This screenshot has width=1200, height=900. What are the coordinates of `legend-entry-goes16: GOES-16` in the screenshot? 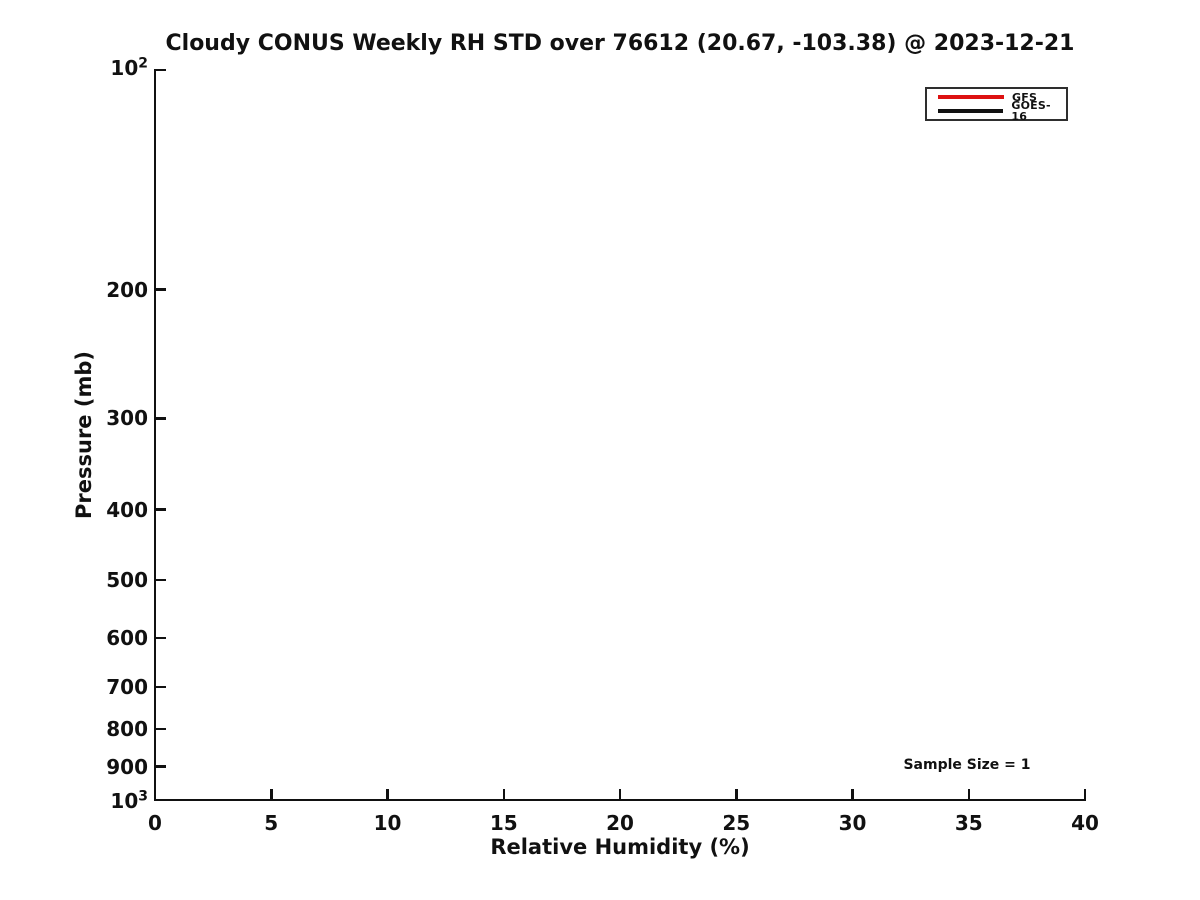 It's located at (1002, 111).